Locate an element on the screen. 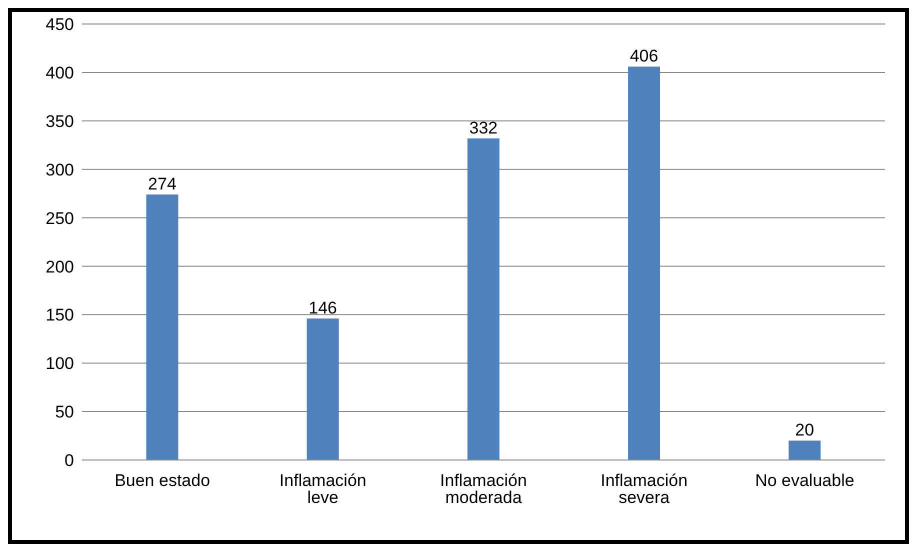 This screenshot has width=917, height=552. y-tick-label: 350 is located at coordinates (60, 121).